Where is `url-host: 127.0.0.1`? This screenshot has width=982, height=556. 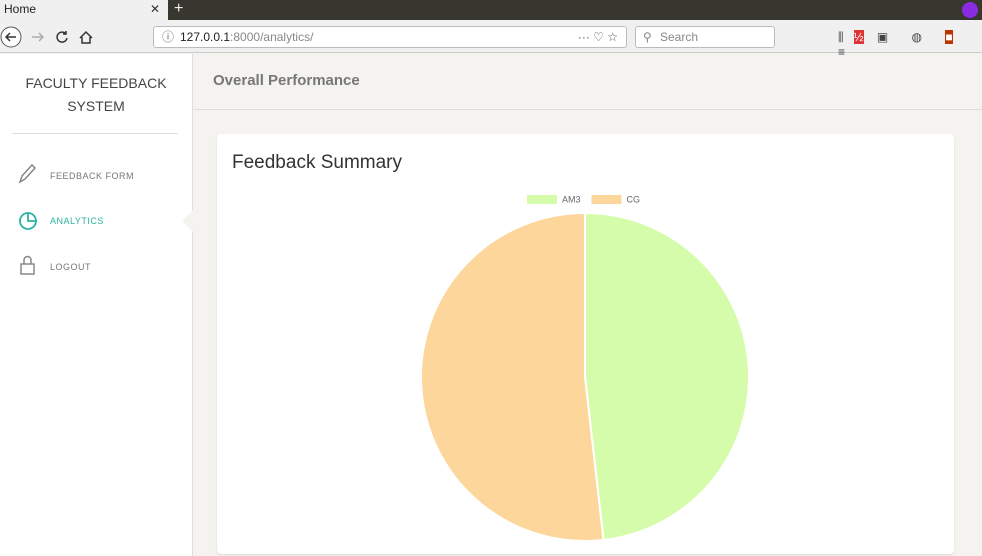
url-host: 127.0.0.1 is located at coordinates (205, 37).